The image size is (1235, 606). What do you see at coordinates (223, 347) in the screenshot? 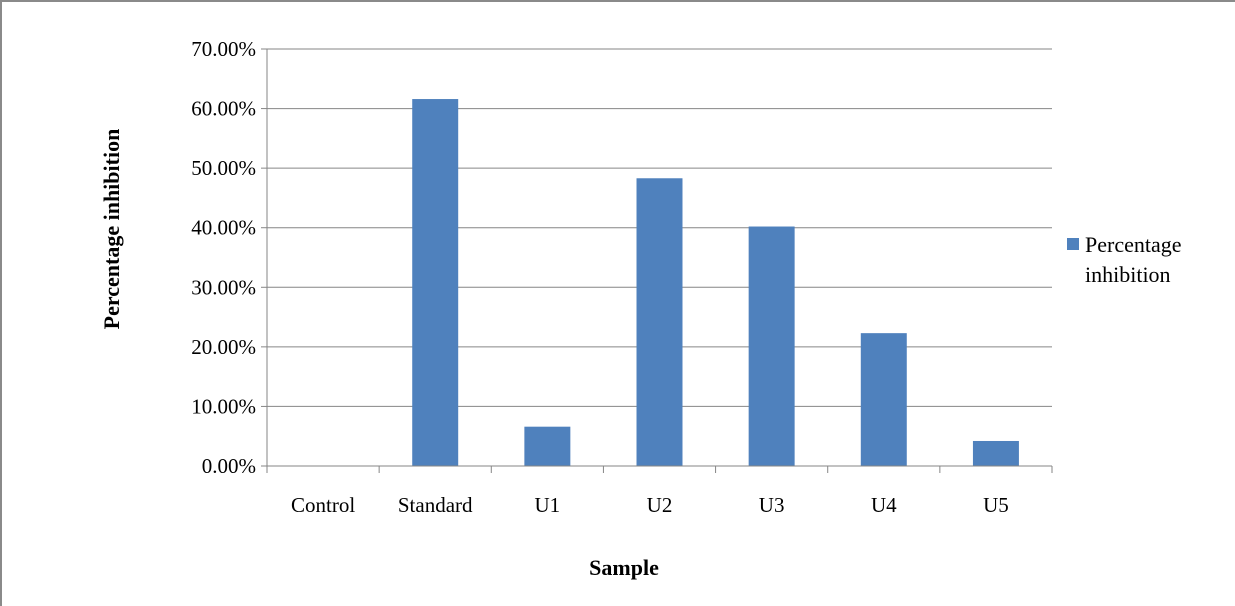
I see `y-tick-label: 20.00%` at bounding box center [223, 347].